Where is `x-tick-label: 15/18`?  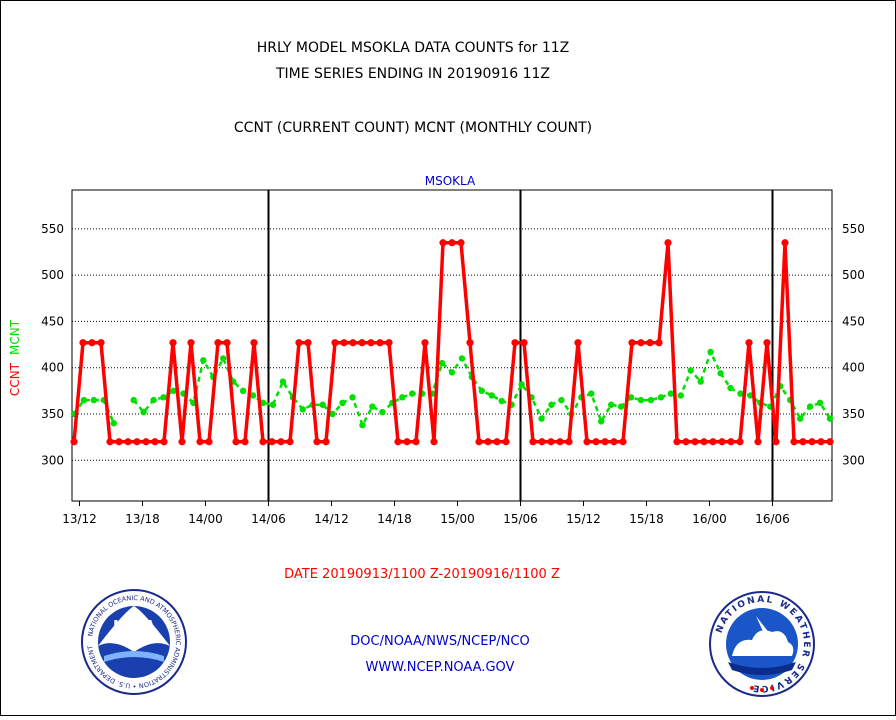 x-tick-label: 15/18 is located at coordinates (646, 519).